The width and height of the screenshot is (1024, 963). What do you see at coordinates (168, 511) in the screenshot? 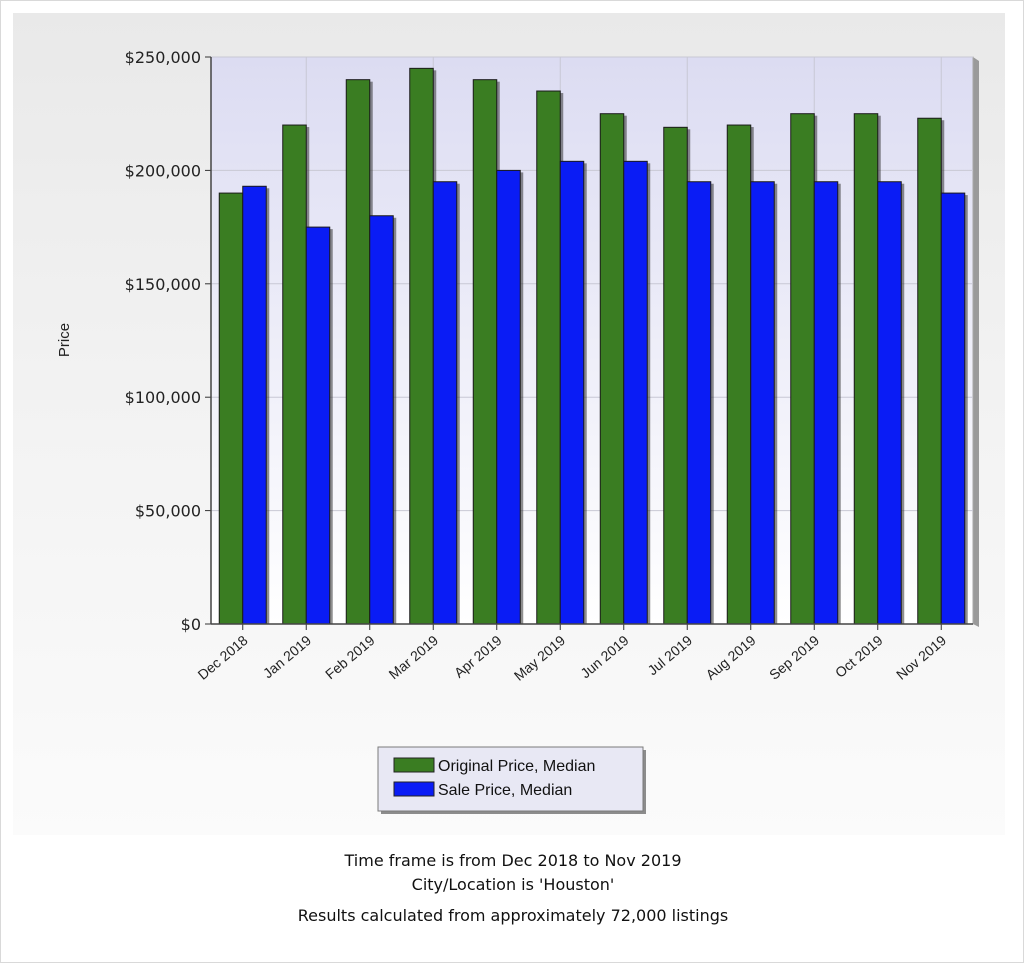
I see `y-tick-label: $50,000` at bounding box center [168, 511].